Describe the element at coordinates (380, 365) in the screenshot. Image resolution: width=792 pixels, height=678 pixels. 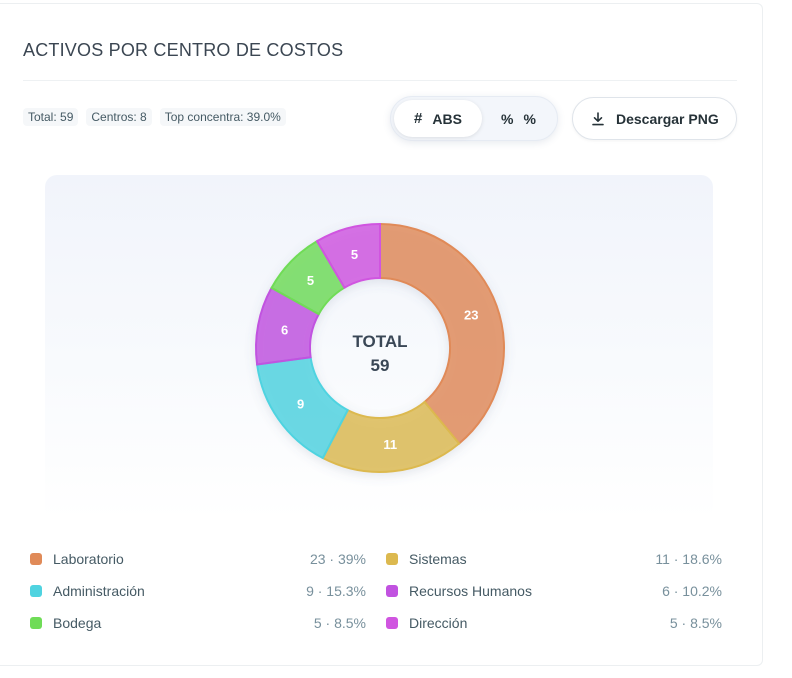
I see `center-total-value: 59` at that location.